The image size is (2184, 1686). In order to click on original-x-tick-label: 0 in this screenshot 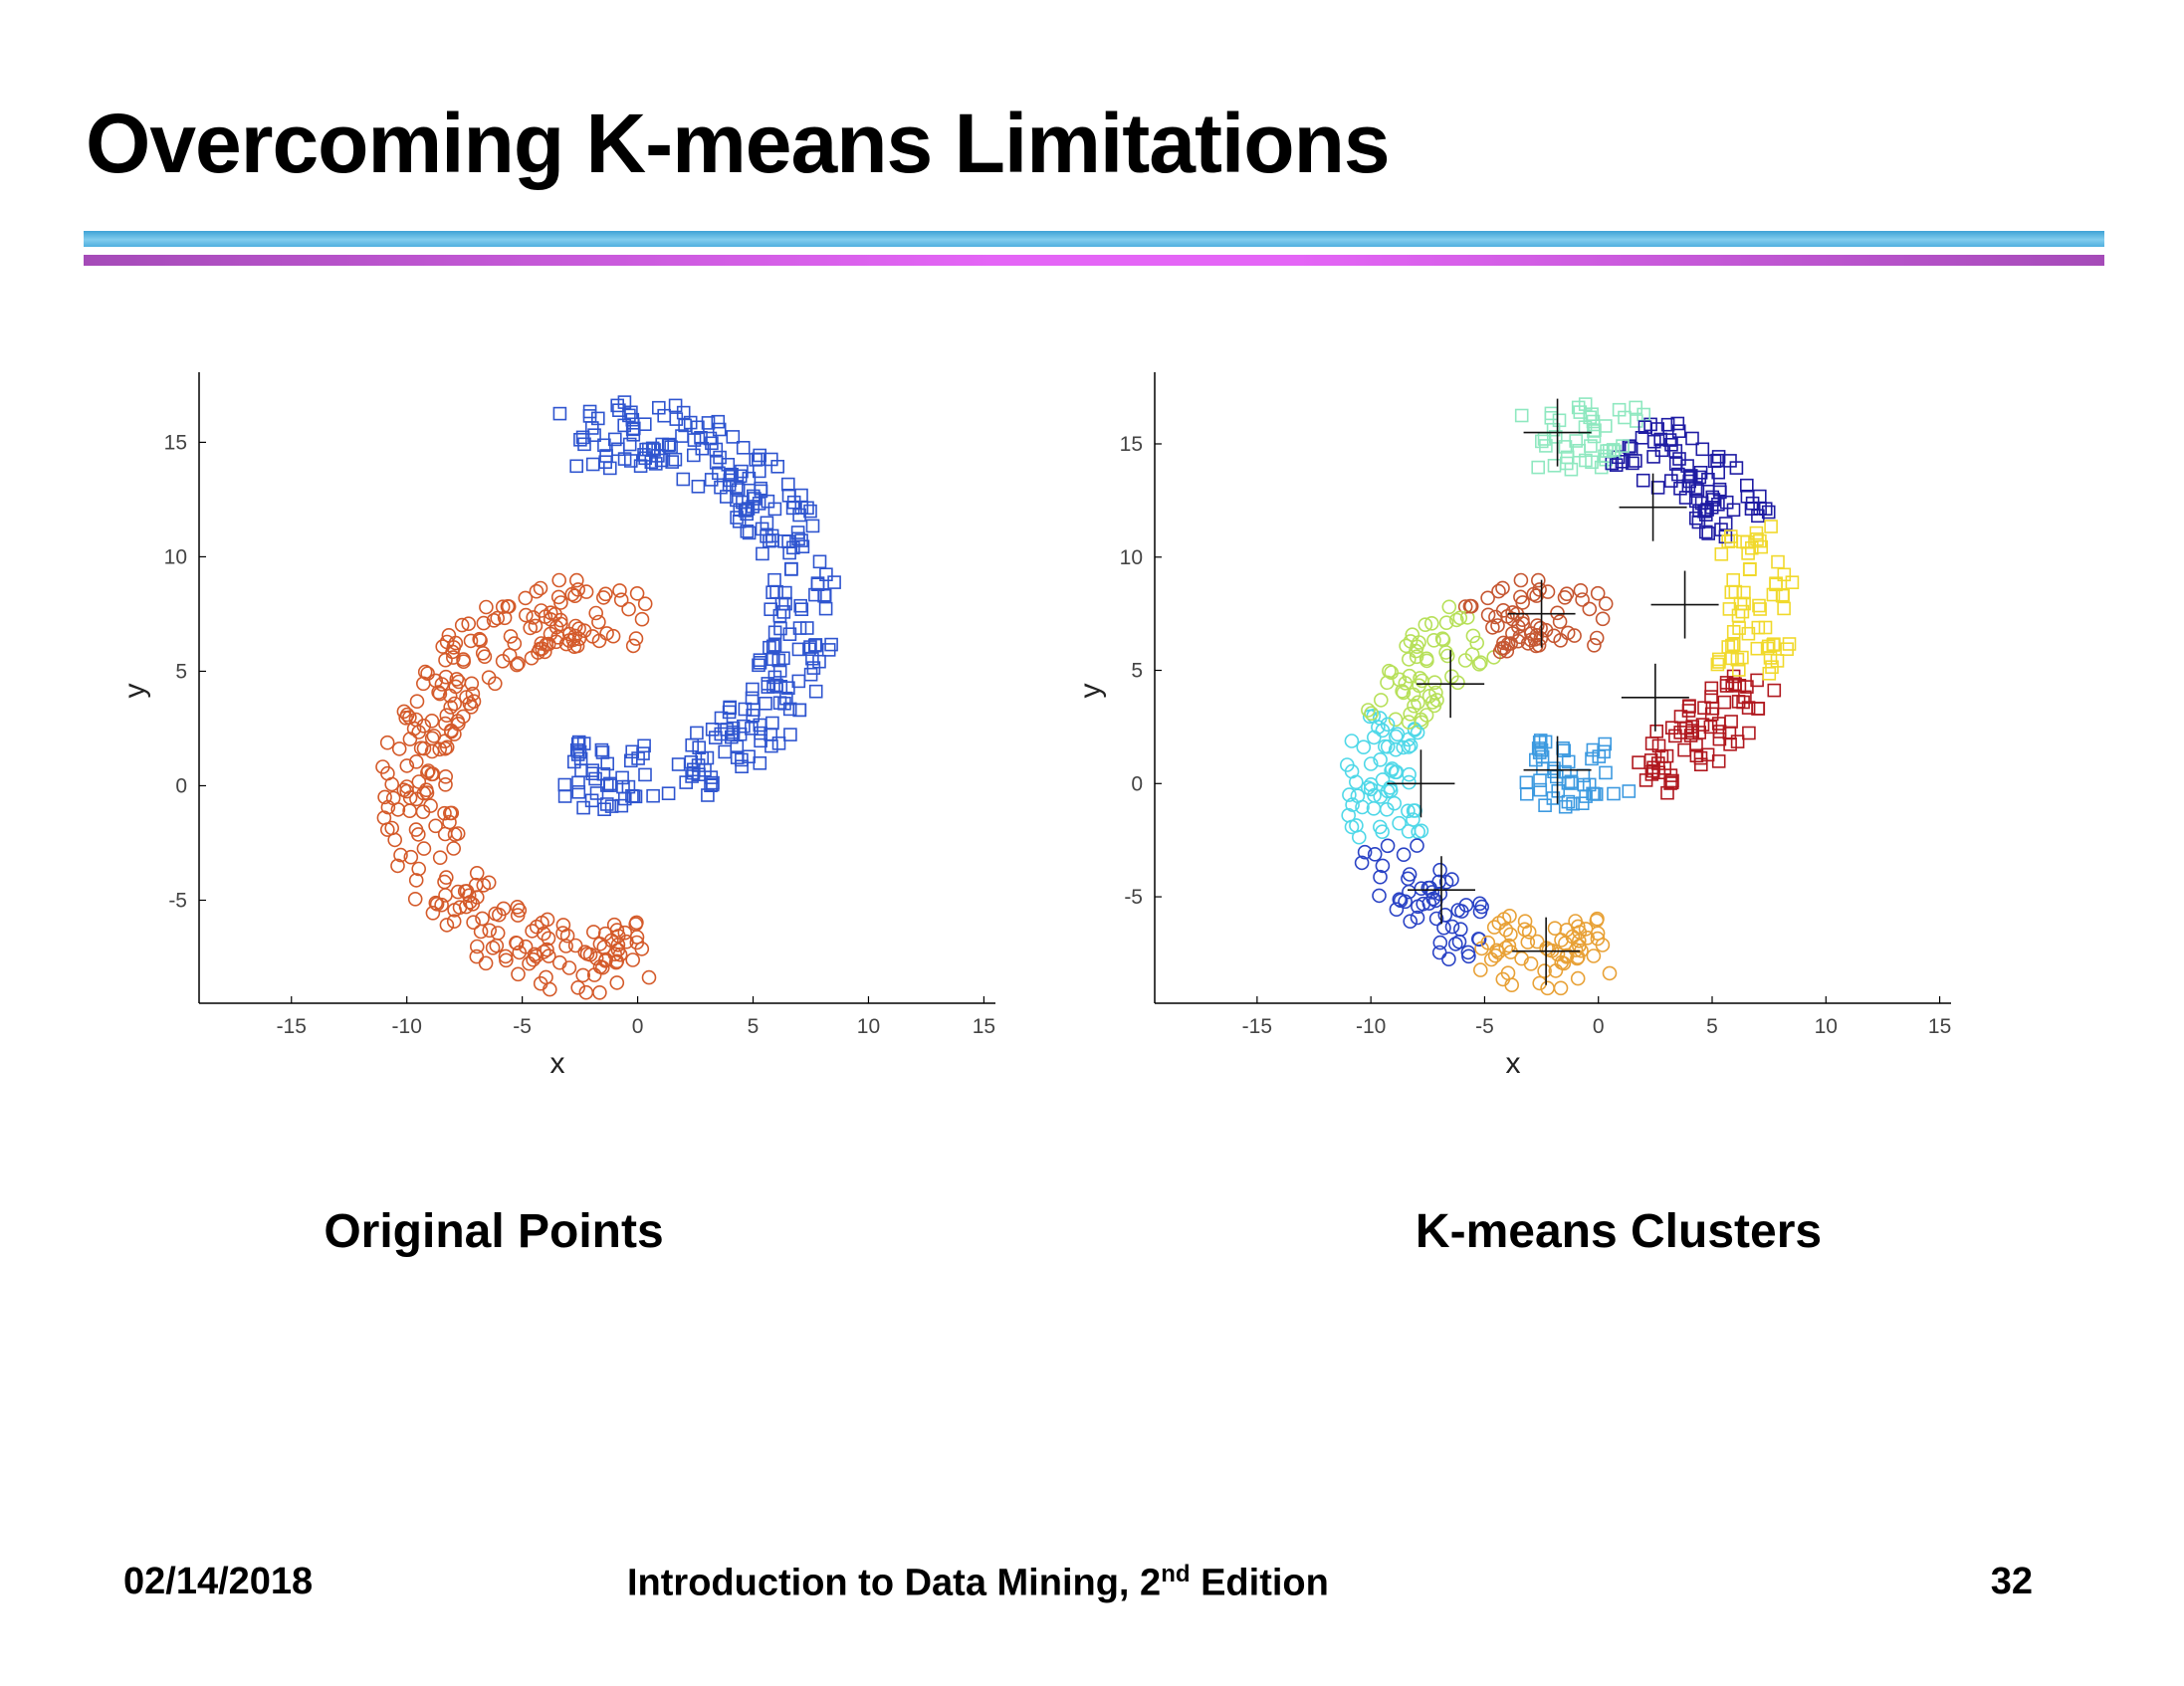, I will do `click(638, 1026)`.